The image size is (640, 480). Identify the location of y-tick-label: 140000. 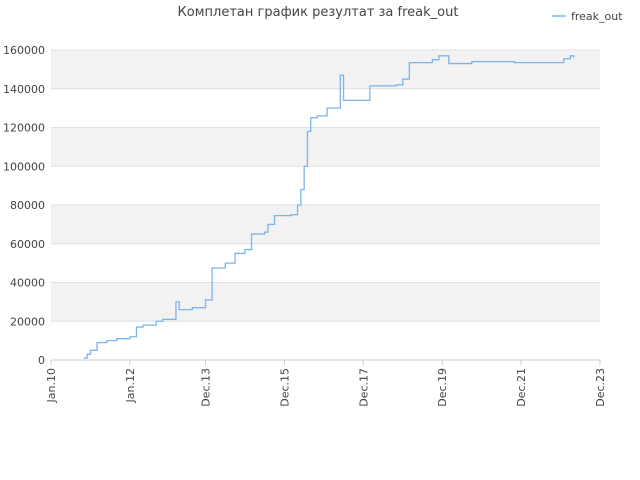
(24, 89).